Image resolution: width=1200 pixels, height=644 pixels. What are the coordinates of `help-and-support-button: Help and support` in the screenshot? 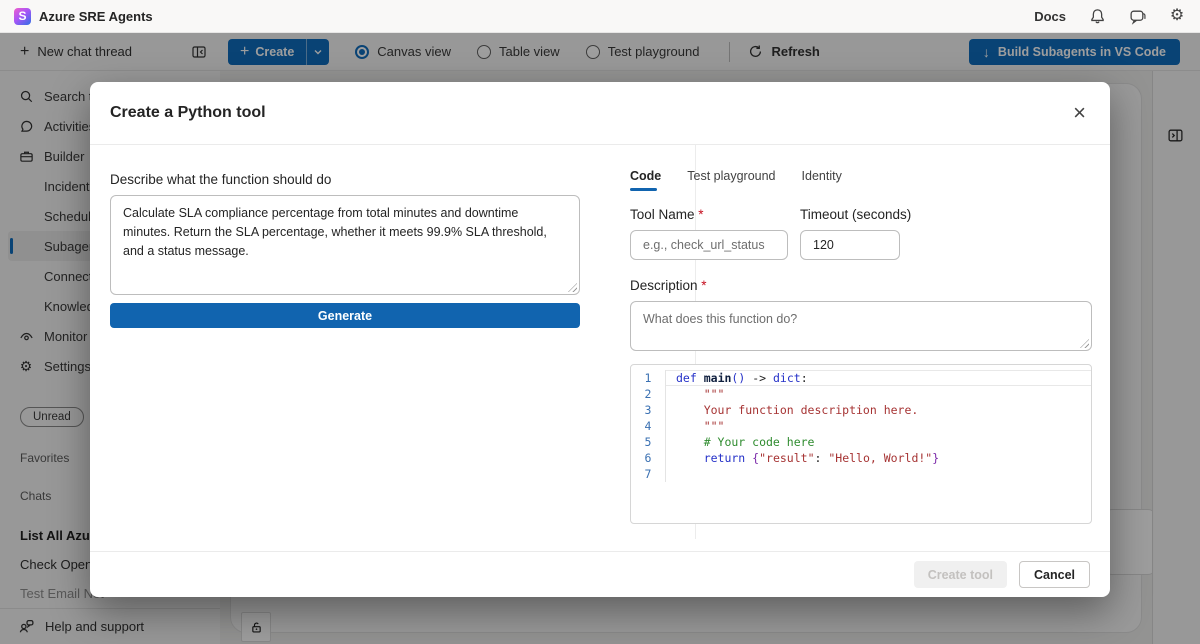 It's located at (110, 626).